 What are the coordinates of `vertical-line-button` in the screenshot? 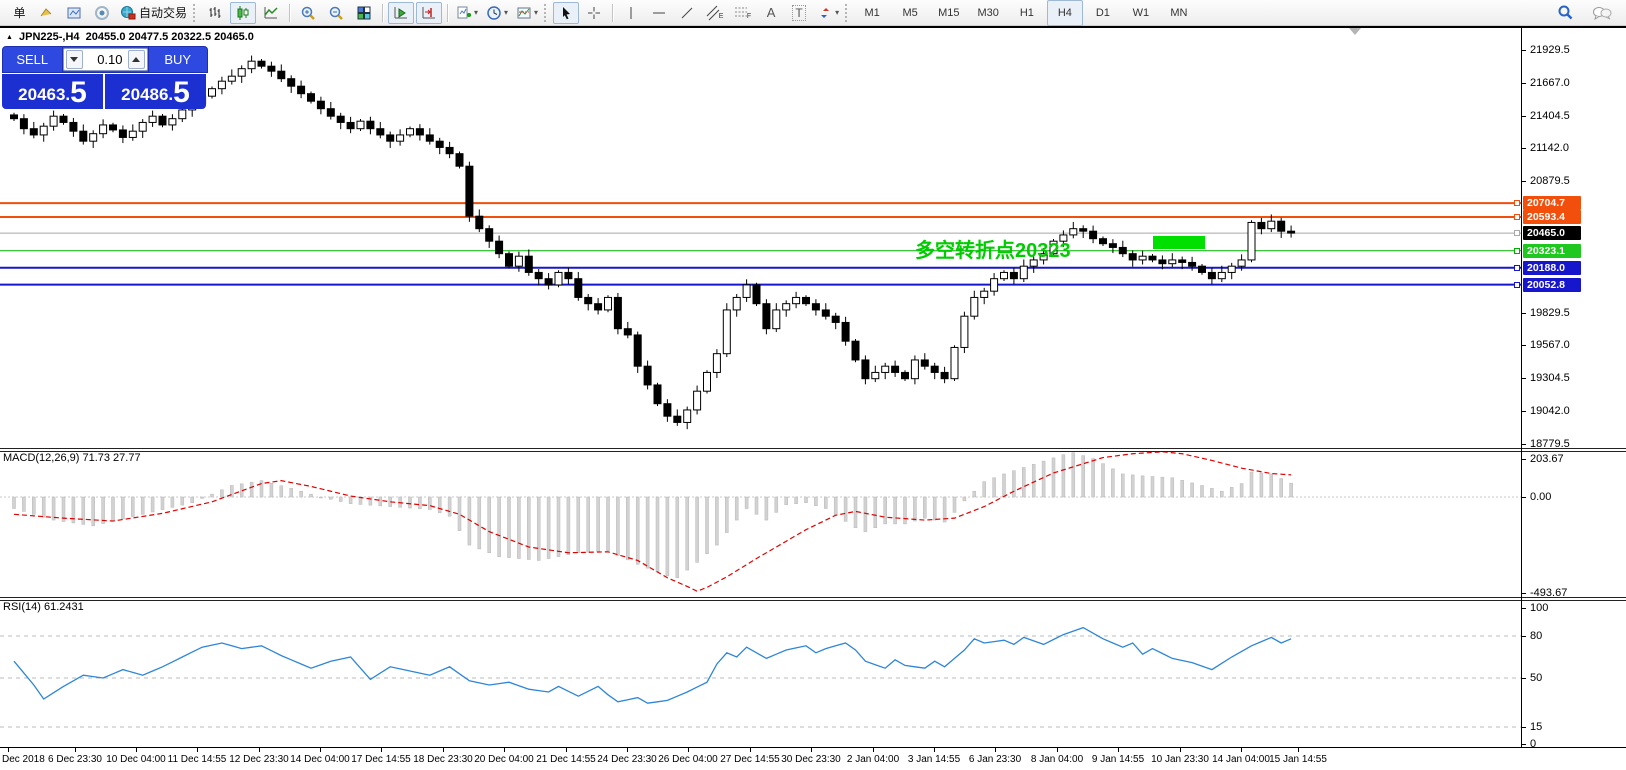 It's located at (631, 13).